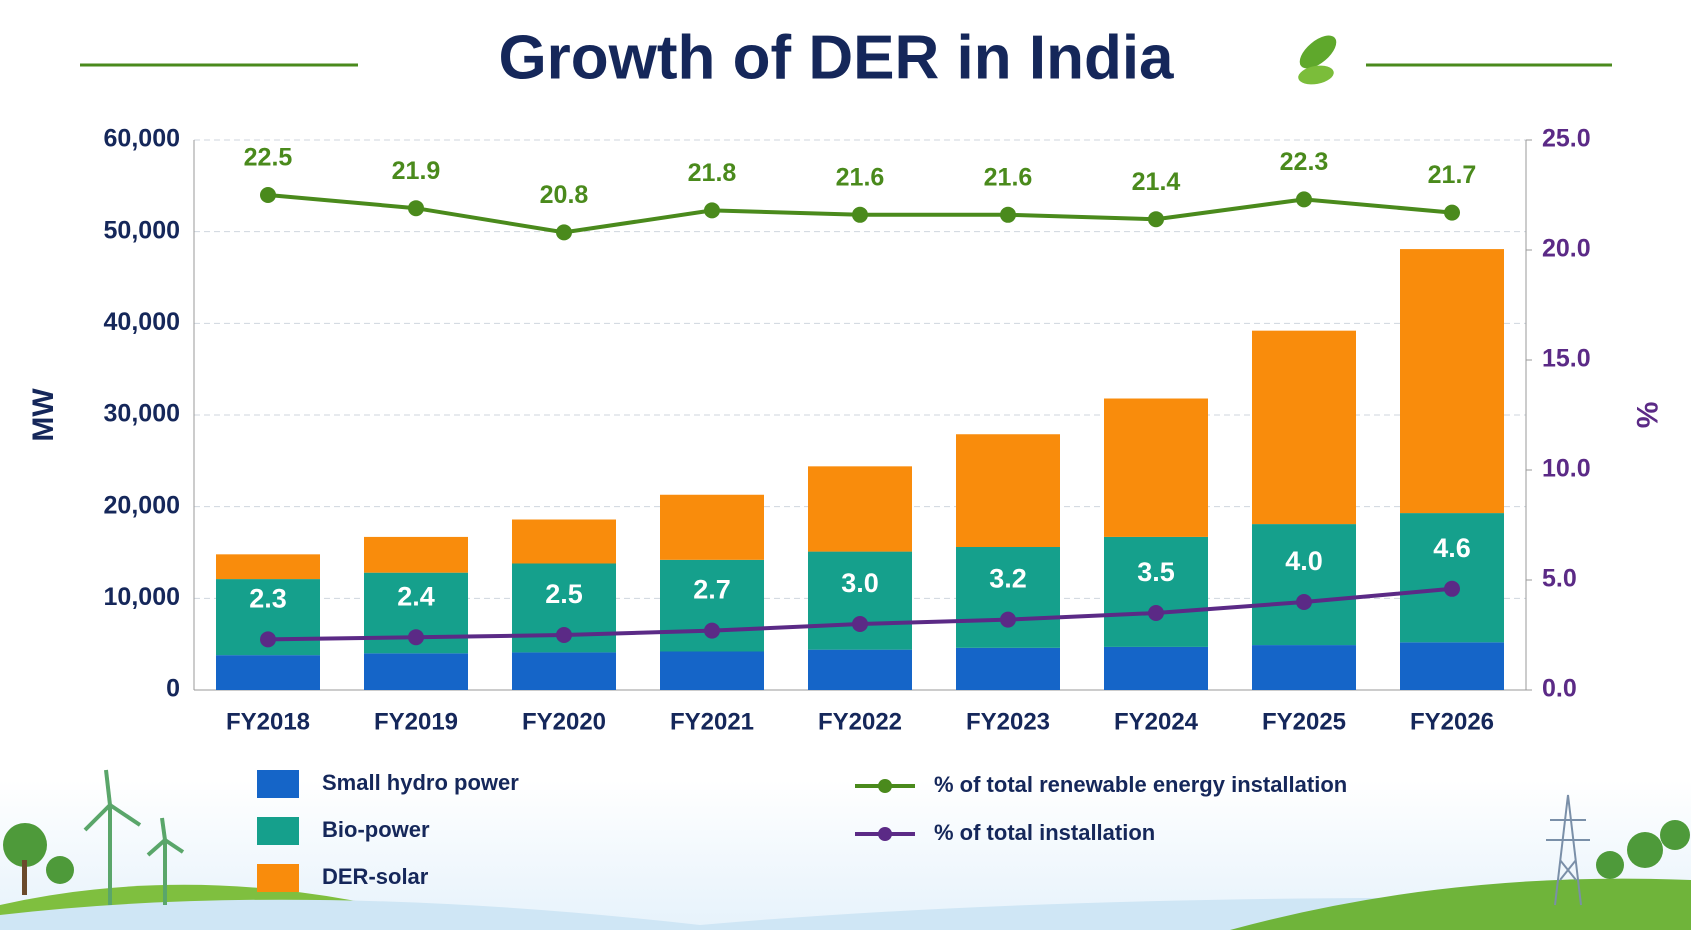 This screenshot has height=930, width=1691. I want to click on y2-tick-label: 20.0, so click(1566, 249).